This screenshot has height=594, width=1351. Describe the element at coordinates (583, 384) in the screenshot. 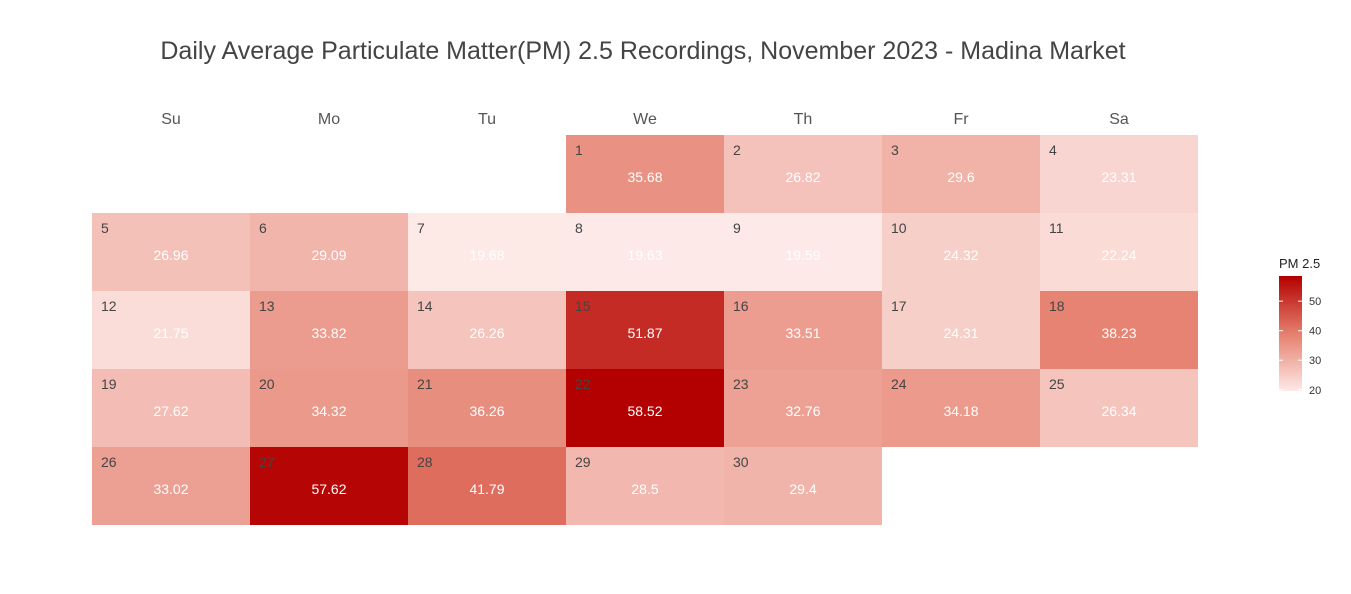

I see `day-number: 22` at that location.